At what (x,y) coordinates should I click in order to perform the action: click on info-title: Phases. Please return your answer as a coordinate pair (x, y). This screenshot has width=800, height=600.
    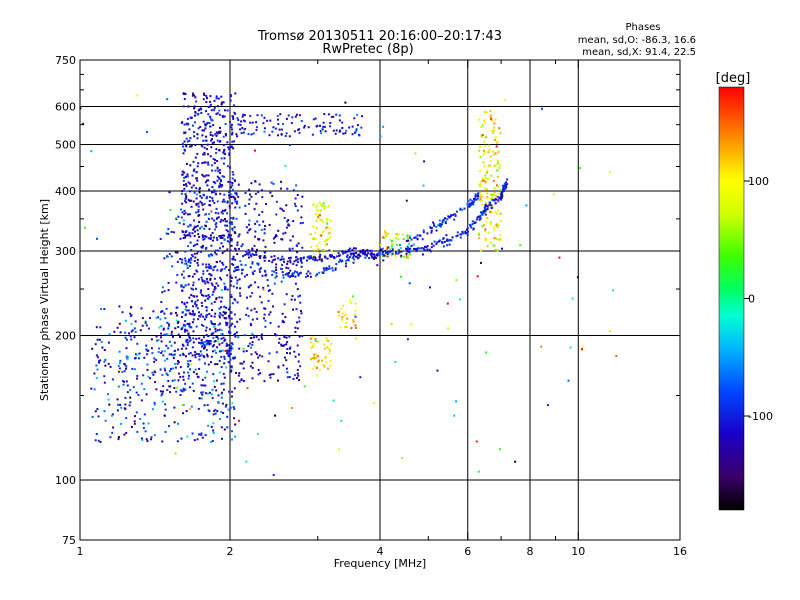
    Looking at the image, I should click on (642, 27).